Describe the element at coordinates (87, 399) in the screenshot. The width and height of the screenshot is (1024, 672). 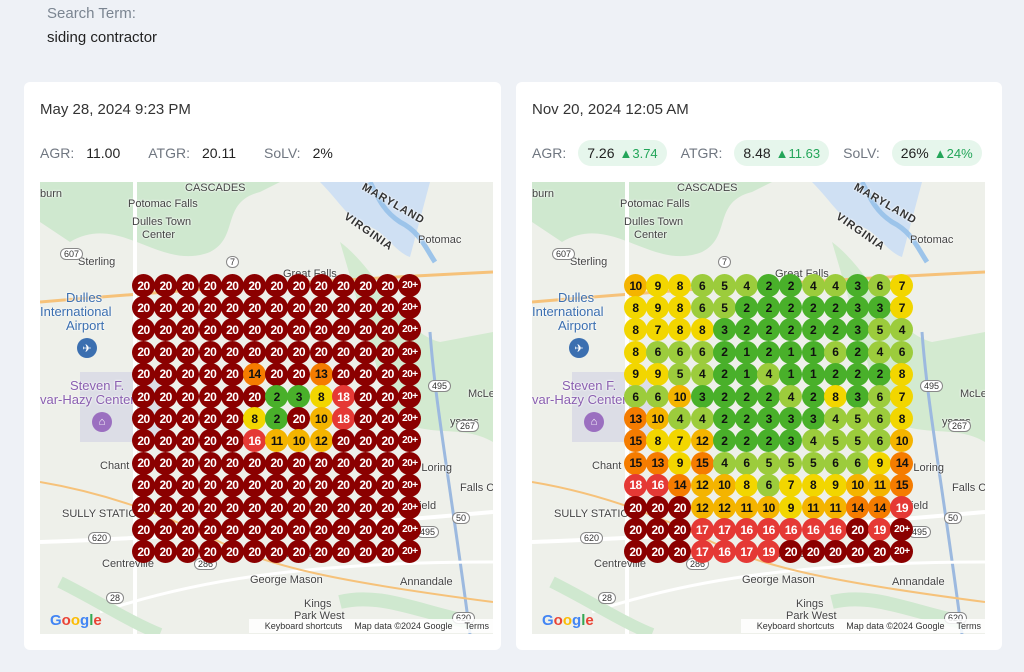
I see `map-label-udvar: var-Hazy Center` at that location.